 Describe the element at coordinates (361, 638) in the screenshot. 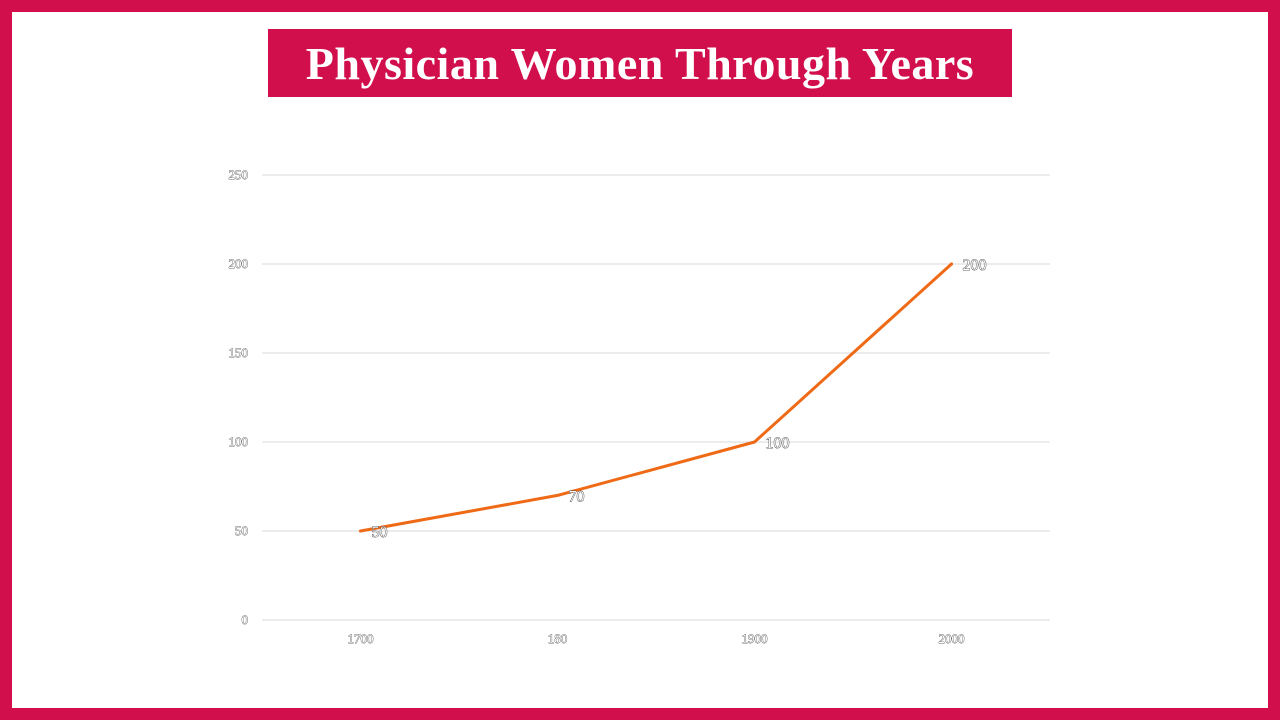

I see `x-tick-label: 1700` at that location.